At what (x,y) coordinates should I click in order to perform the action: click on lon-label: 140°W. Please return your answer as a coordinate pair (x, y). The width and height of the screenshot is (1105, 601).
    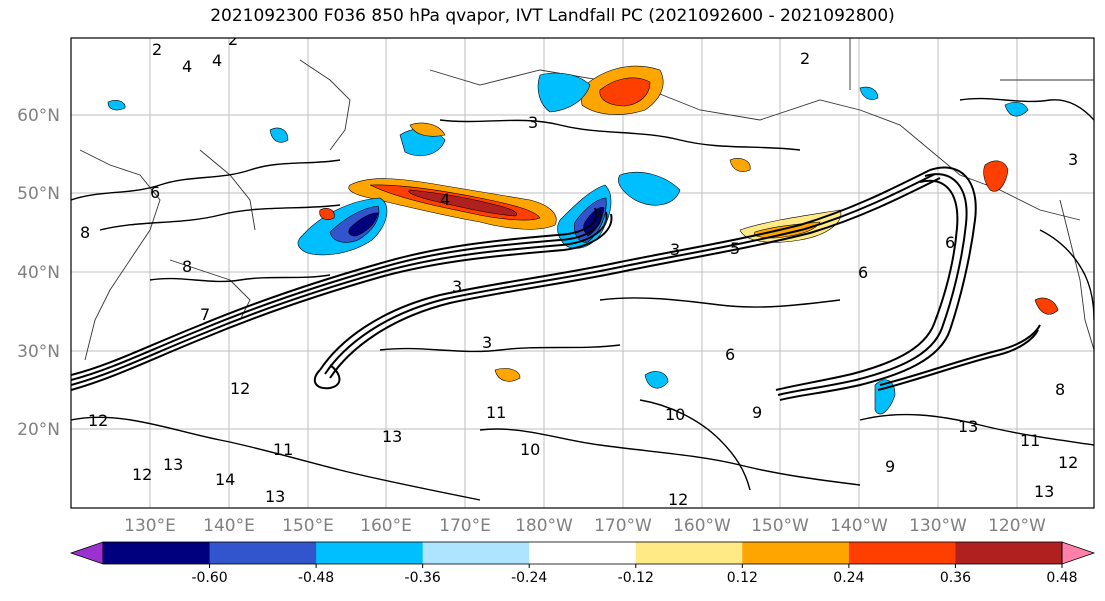
    Looking at the image, I should click on (859, 526).